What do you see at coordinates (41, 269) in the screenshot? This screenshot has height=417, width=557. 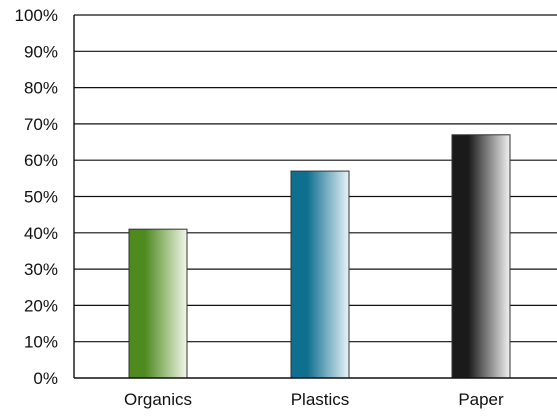 I see `y-tick-label: 30%` at bounding box center [41, 269].